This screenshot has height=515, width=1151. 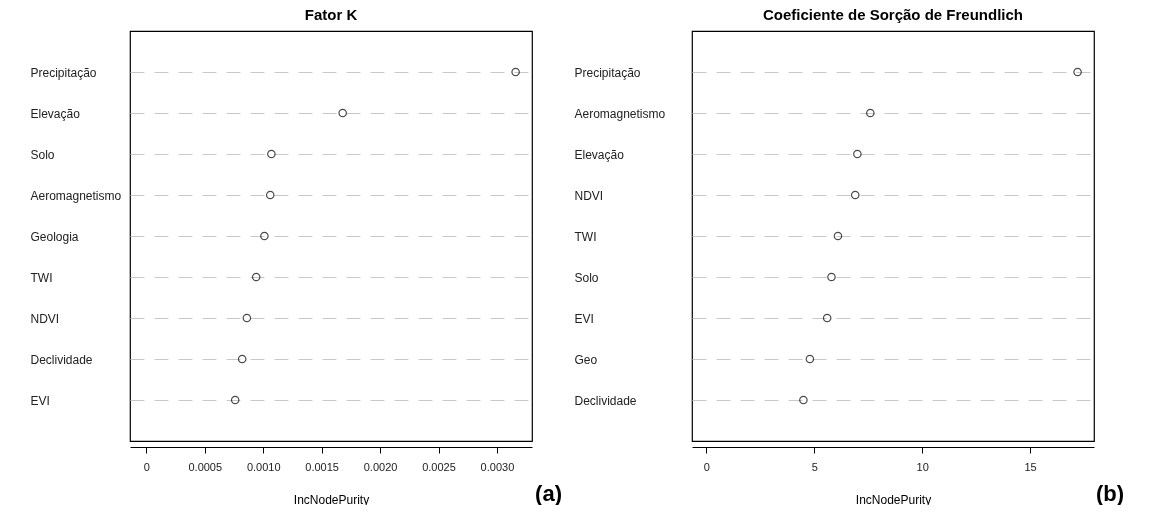 What do you see at coordinates (548, 493) in the screenshot?
I see `text: (a)` at bounding box center [548, 493].